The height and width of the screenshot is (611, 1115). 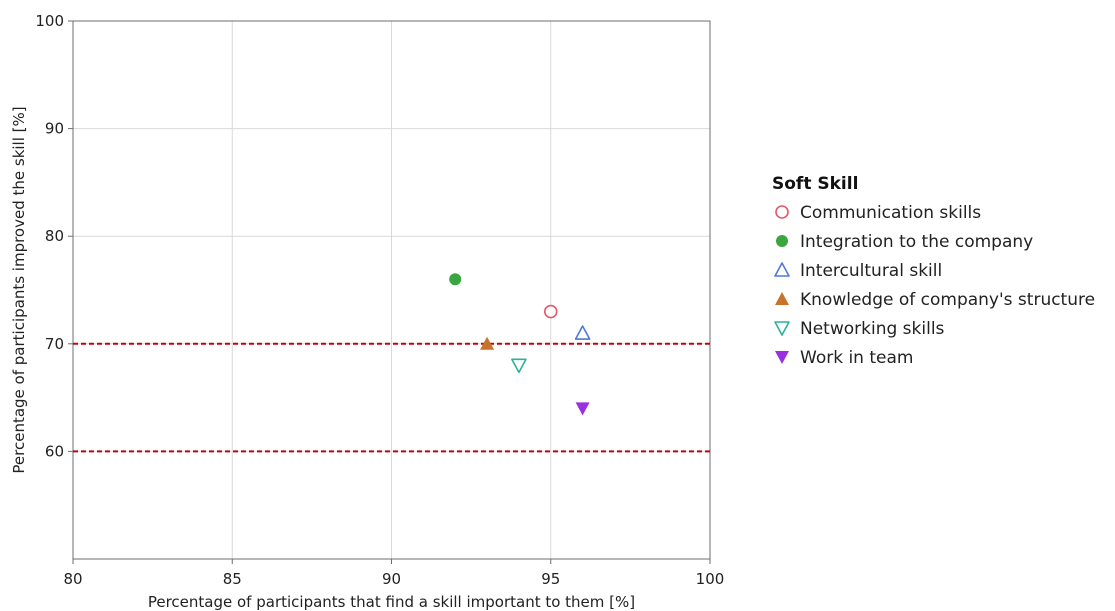 I want to click on legend-title: Soft Skill, so click(x=815, y=184).